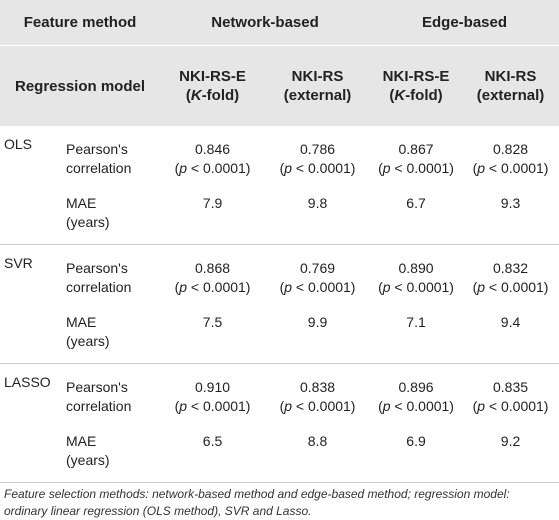  I want to click on value: 0.890, so click(416, 268).